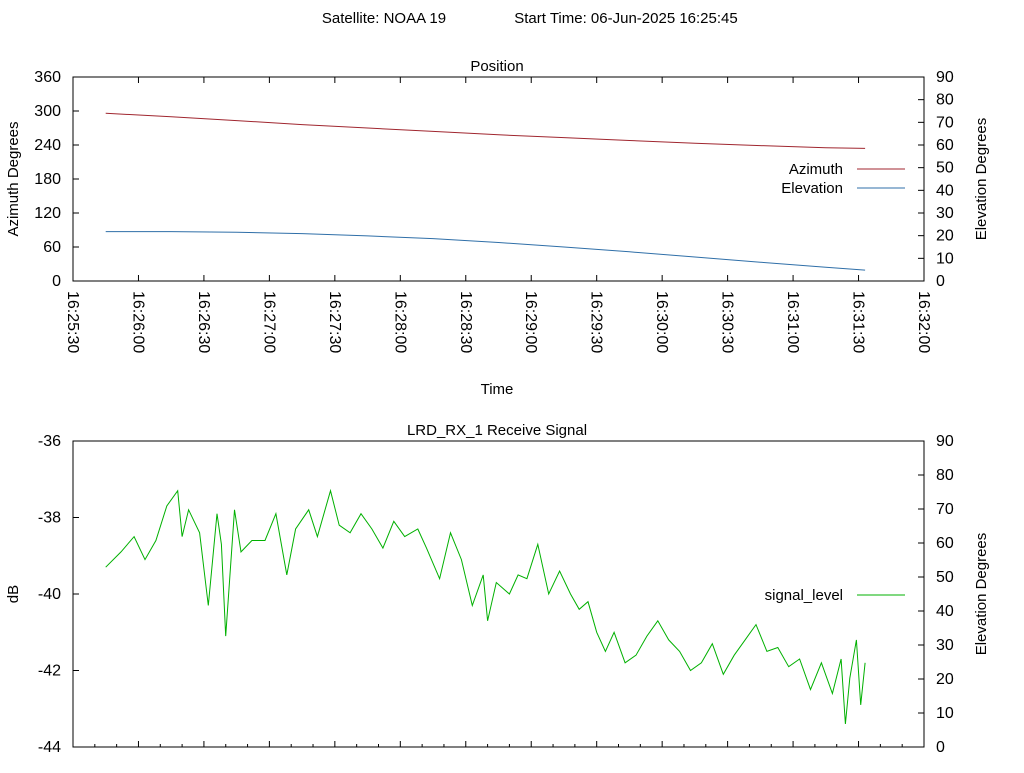 The width and height of the screenshot is (1024, 773). What do you see at coordinates (72, 322) in the screenshot?
I see `position-x-tick-label: 16:25:30` at bounding box center [72, 322].